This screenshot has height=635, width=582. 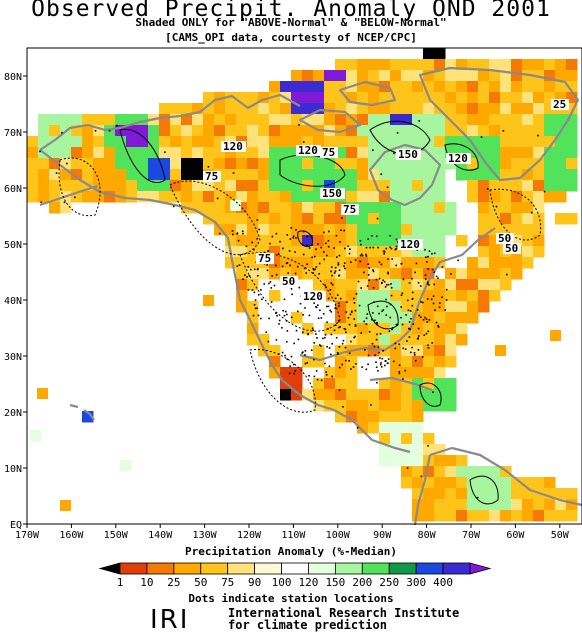 What do you see at coordinates (416, 582) in the screenshot?
I see `colorbar-tick-label: 300` at bounding box center [416, 582].